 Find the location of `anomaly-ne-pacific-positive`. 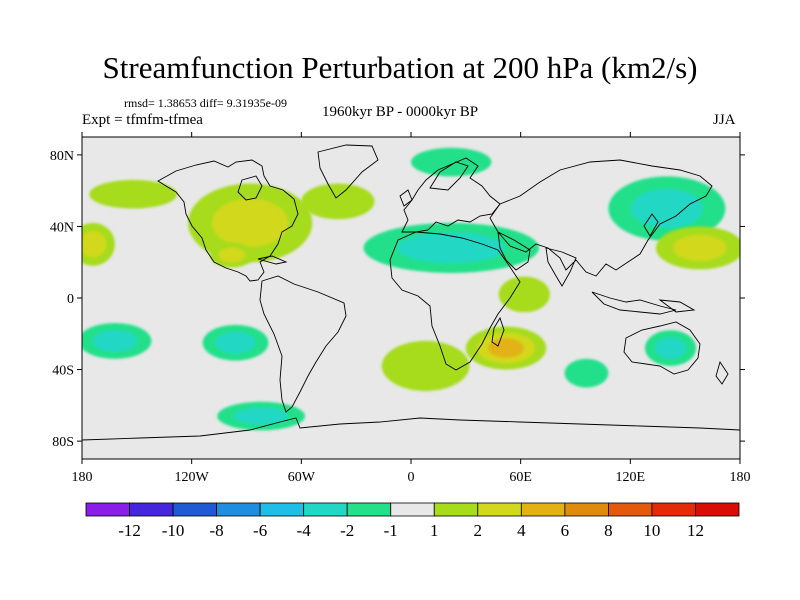

anomaly-ne-pacific-positive is located at coordinates (133, 194).